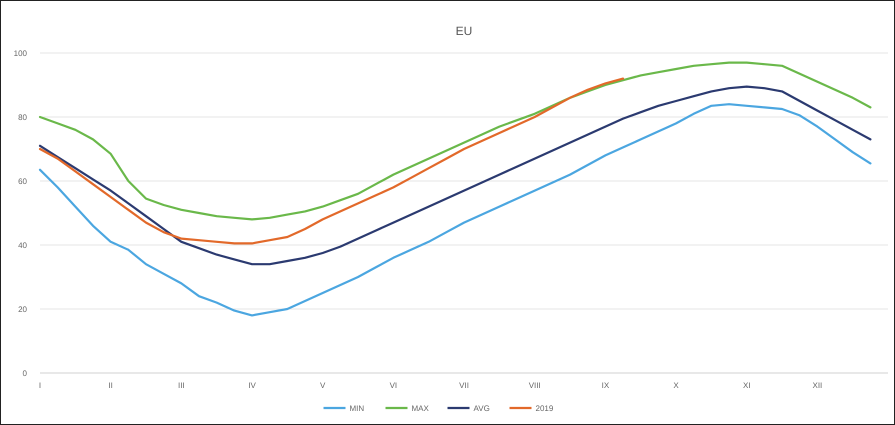 This screenshot has width=895, height=425. What do you see at coordinates (357, 408) in the screenshot?
I see `legend-label: MIN` at bounding box center [357, 408].